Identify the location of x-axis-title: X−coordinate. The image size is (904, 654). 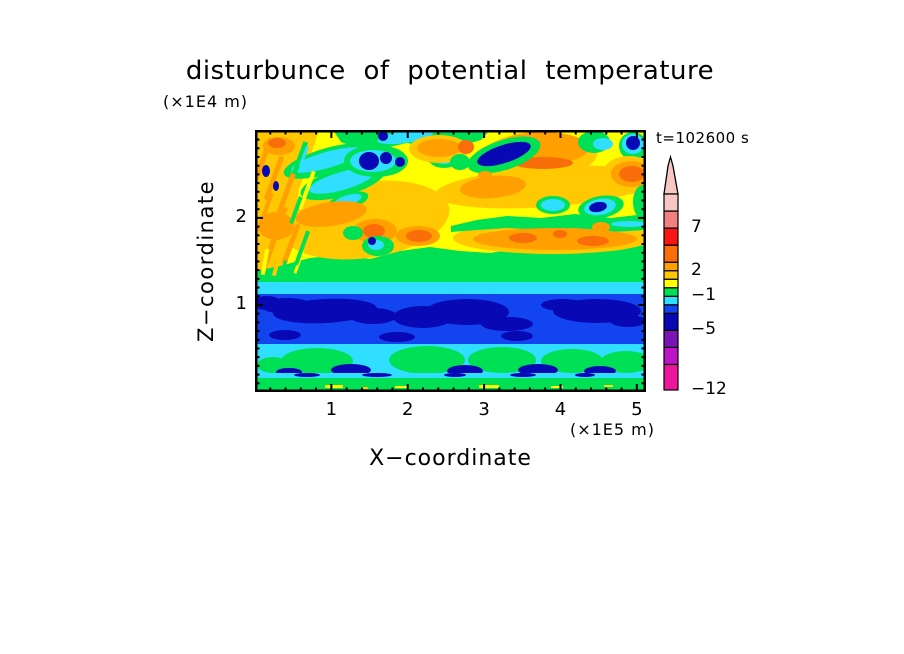
(450, 458).